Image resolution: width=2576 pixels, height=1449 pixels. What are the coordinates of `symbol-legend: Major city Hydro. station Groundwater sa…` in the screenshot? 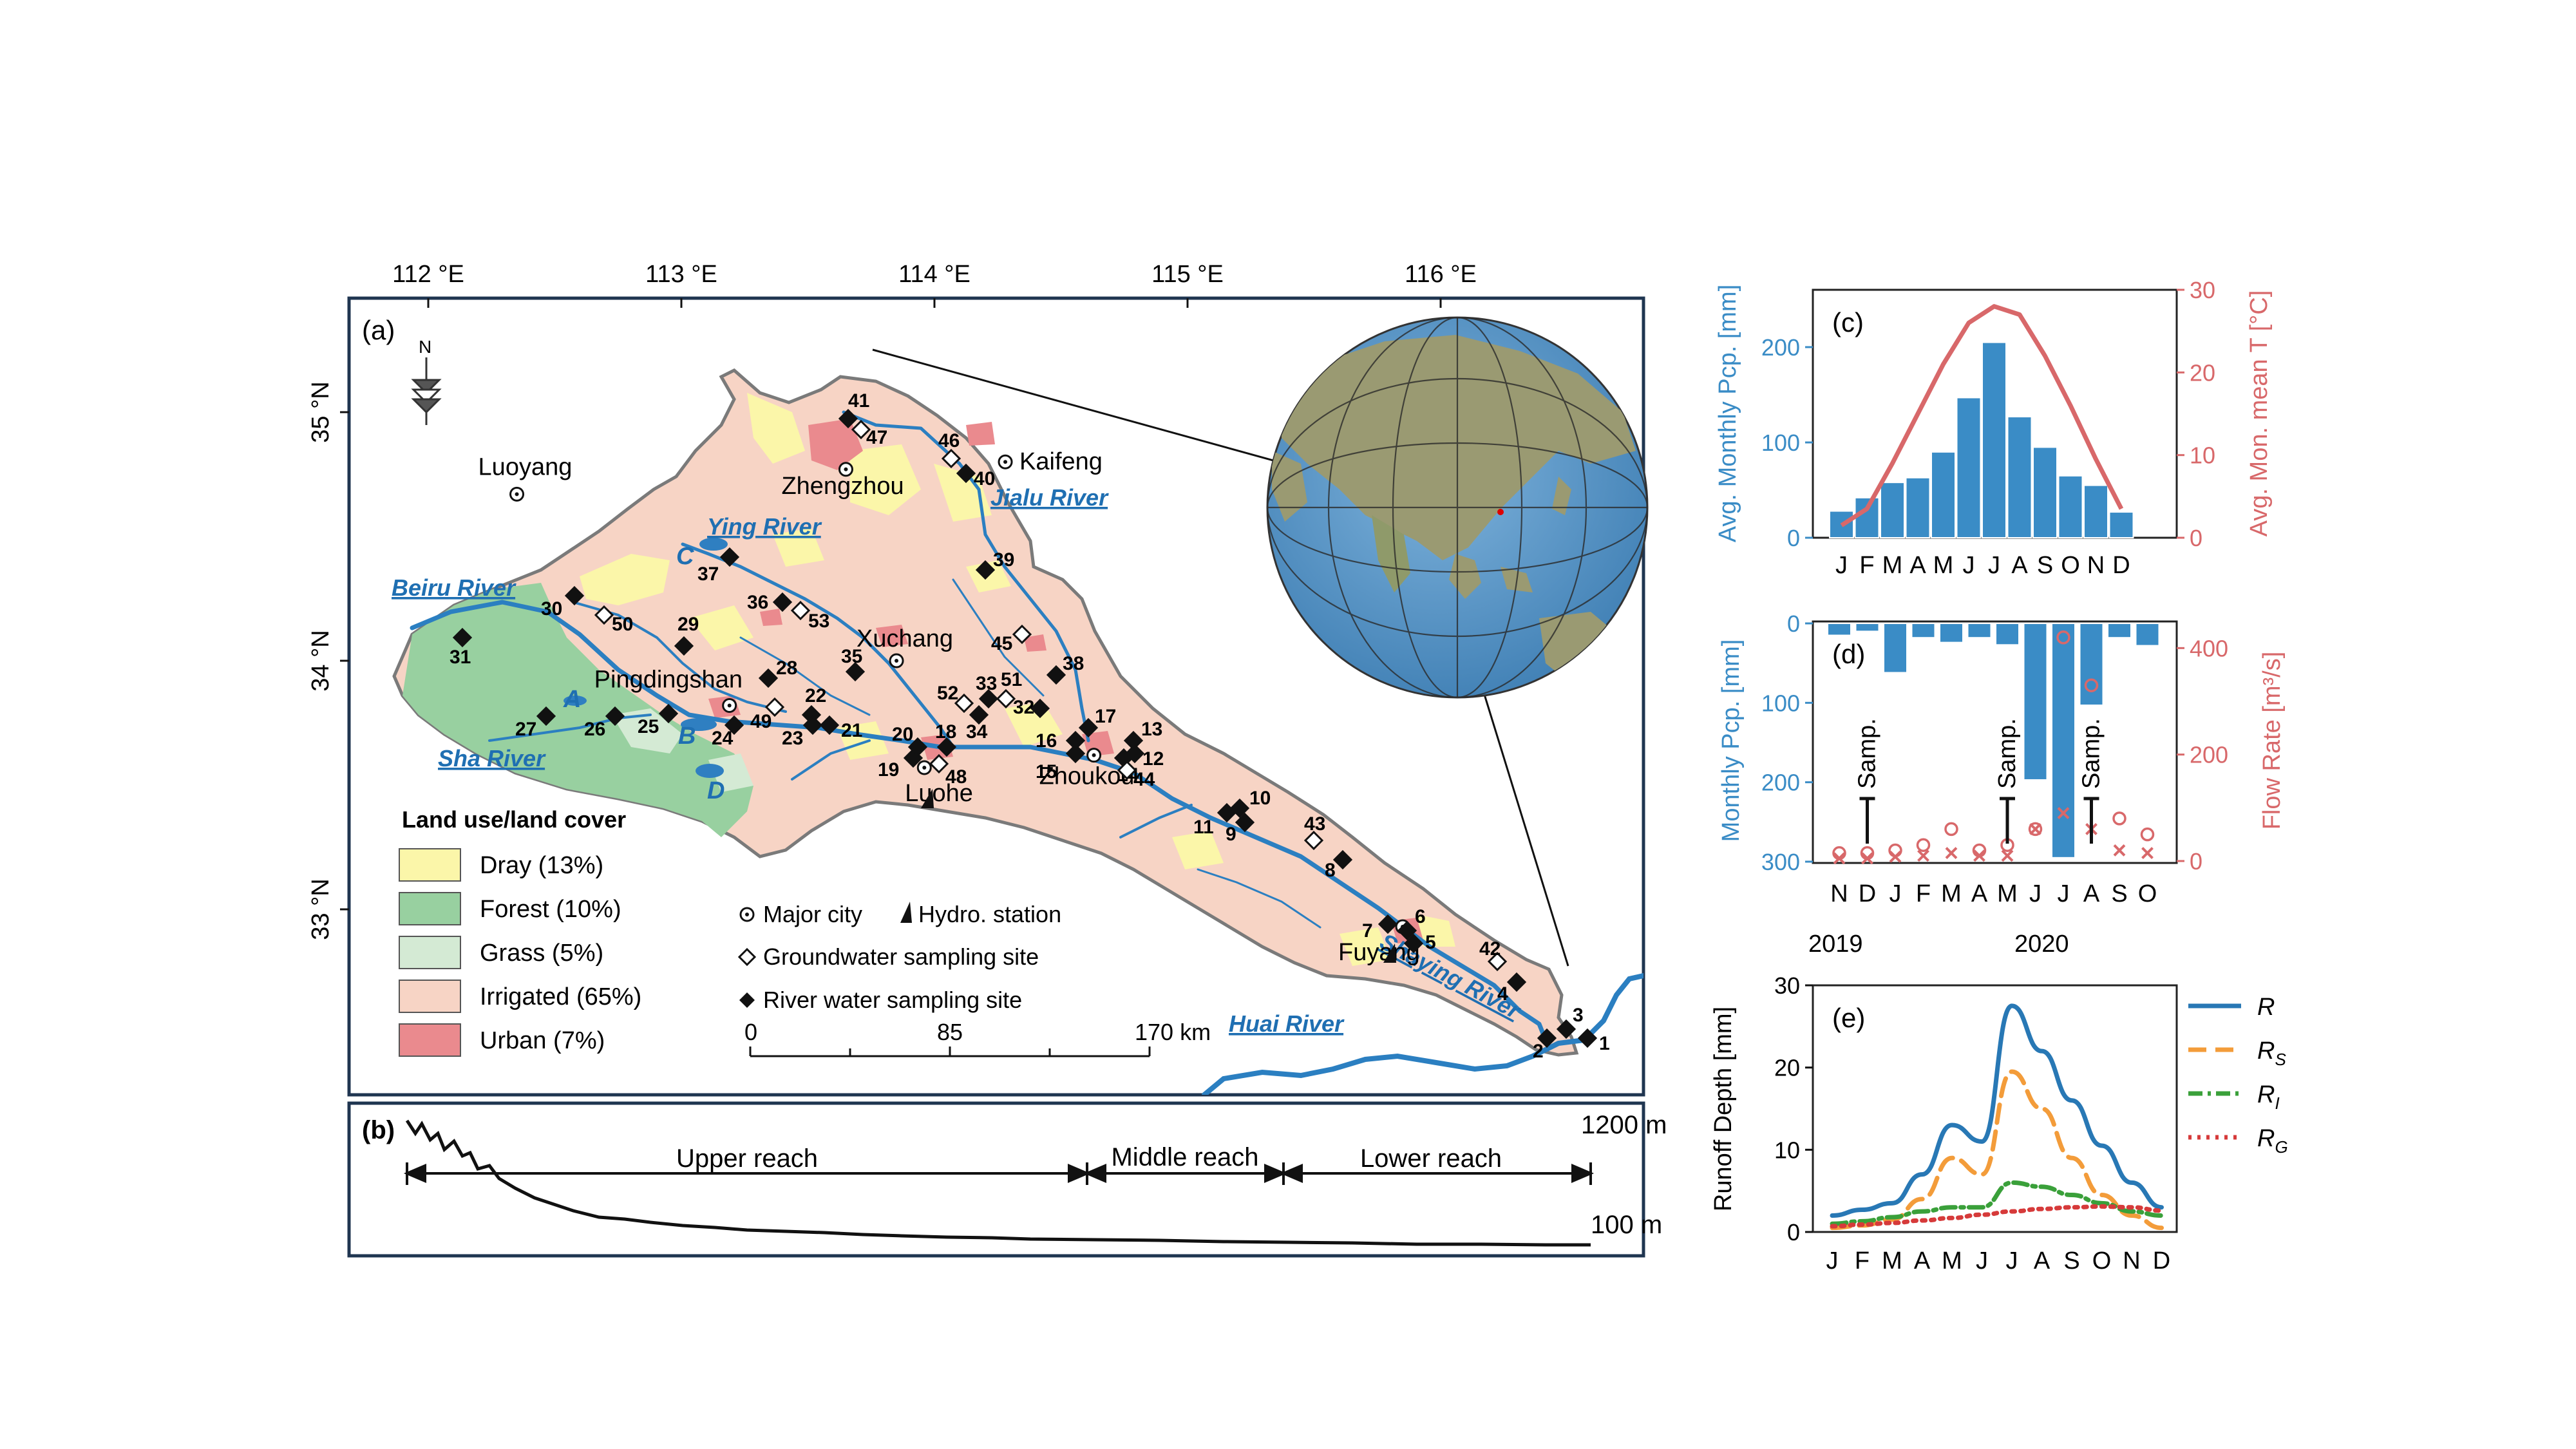 It's located at (899, 957).